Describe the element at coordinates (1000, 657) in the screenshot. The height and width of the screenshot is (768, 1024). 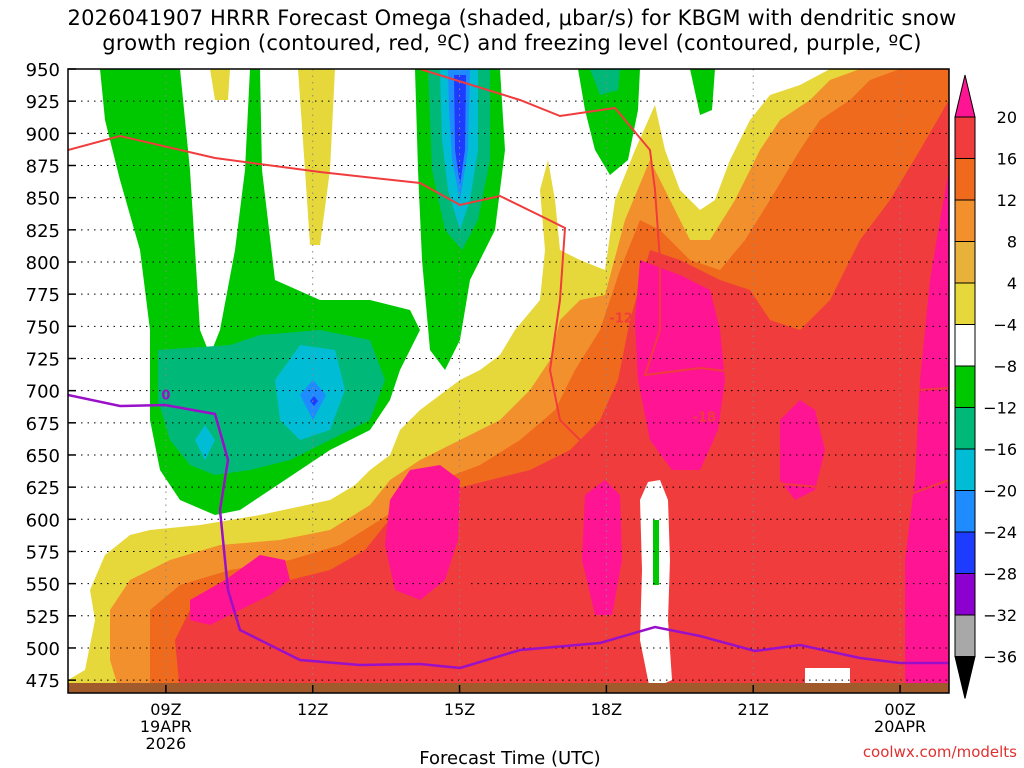
I see `colorbar-label: −36` at that location.